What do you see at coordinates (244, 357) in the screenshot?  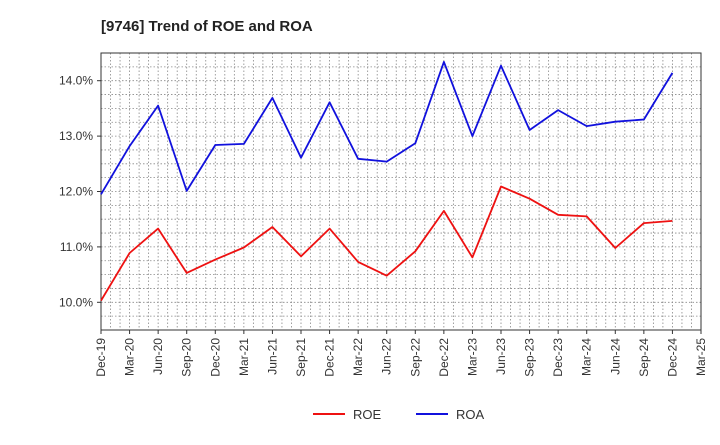 I see `x-tick-label: Mar-21` at bounding box center [244, 357].